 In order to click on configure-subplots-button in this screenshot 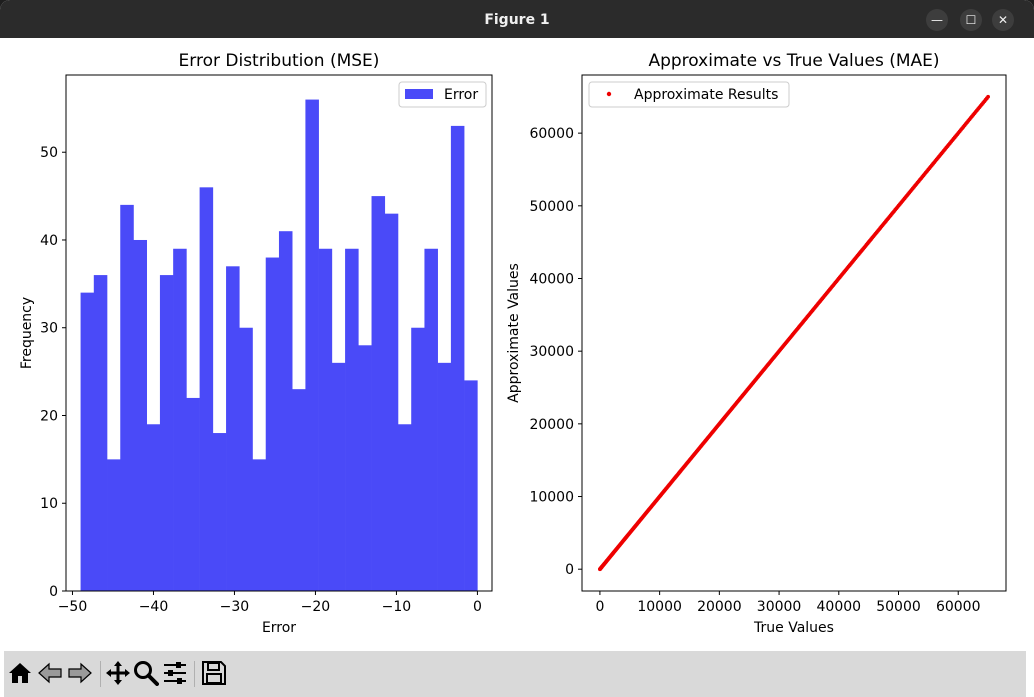, I will do `click(175, 673)`.